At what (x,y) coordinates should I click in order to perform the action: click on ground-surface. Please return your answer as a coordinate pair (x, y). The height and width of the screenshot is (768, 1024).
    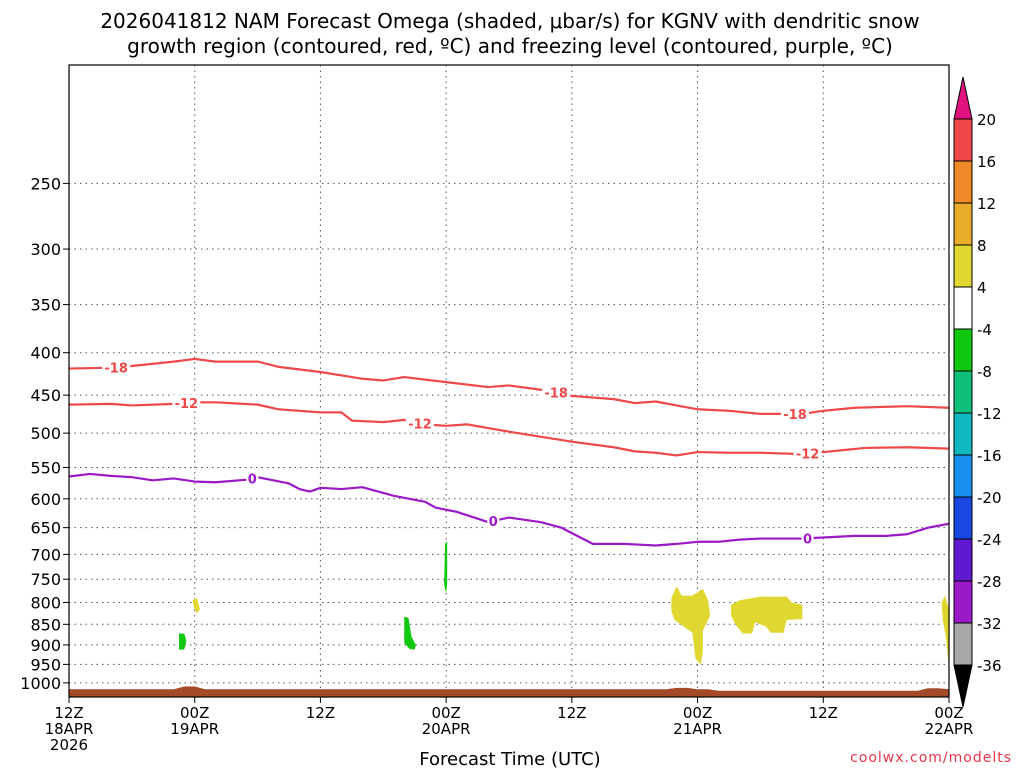
    Looking at the image, I should click on (509, 691).